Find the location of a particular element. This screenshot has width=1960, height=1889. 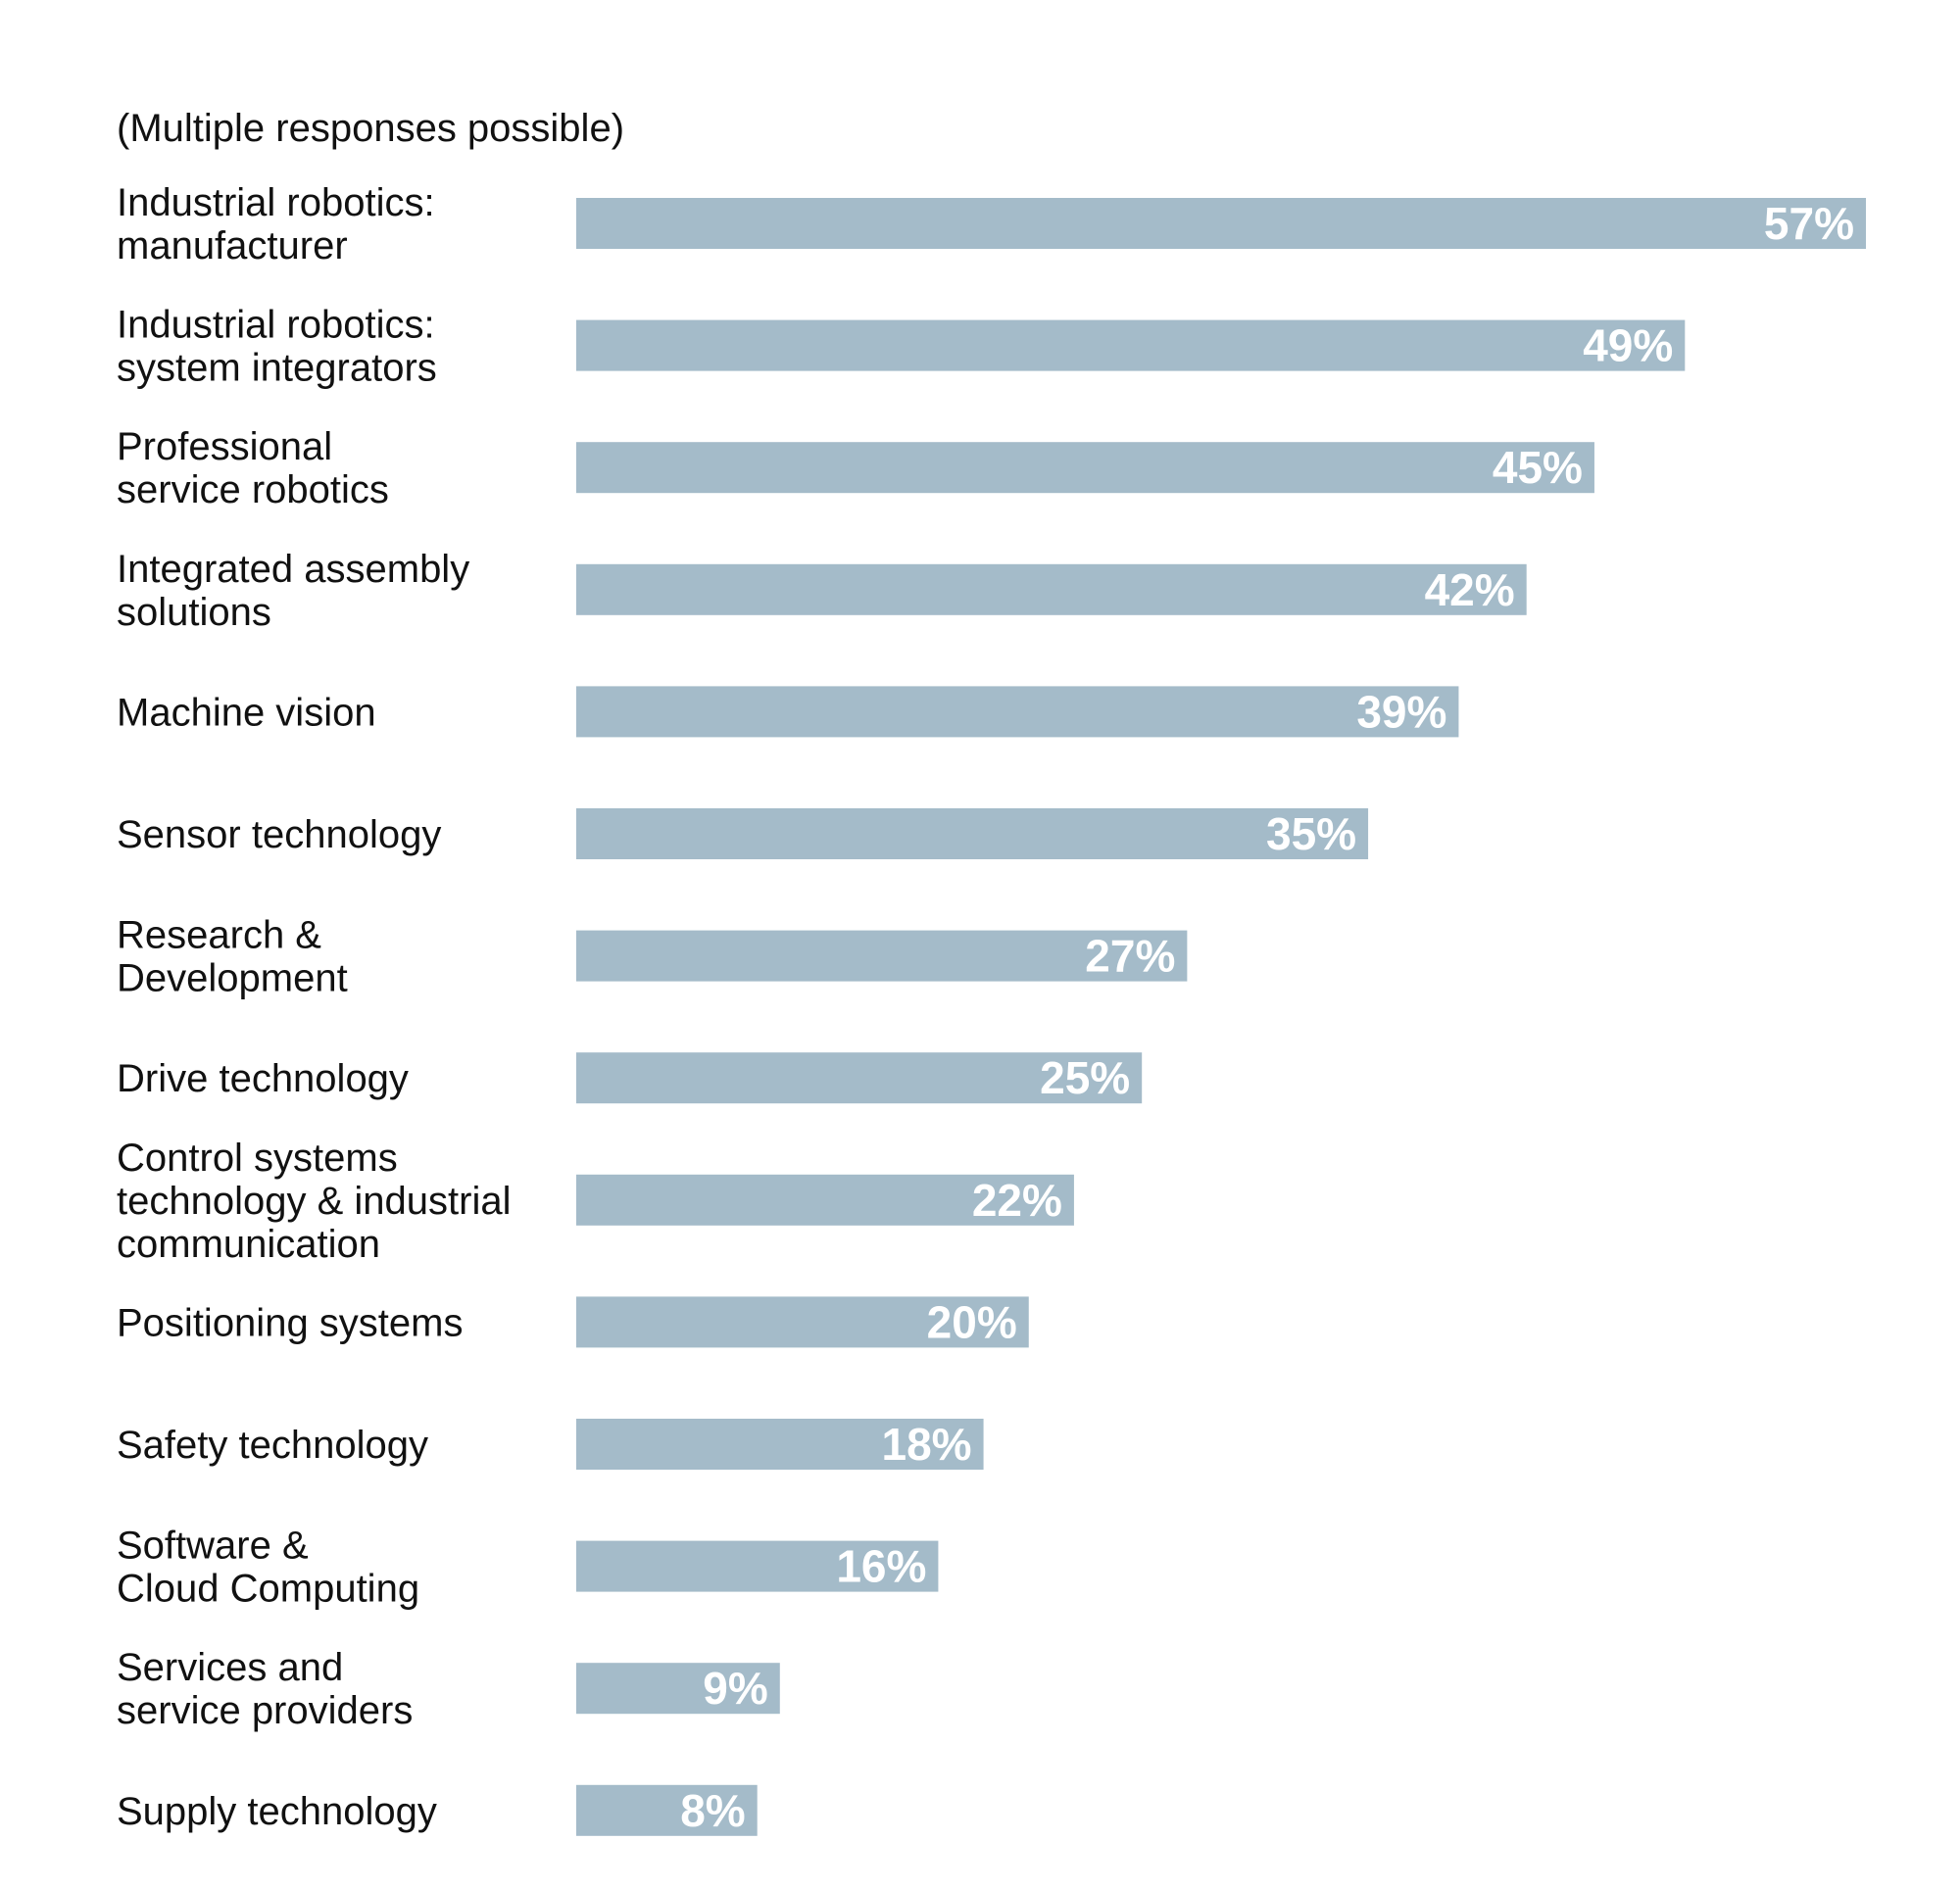

category-label-line: Services and is located at coordinates (230, 1667).